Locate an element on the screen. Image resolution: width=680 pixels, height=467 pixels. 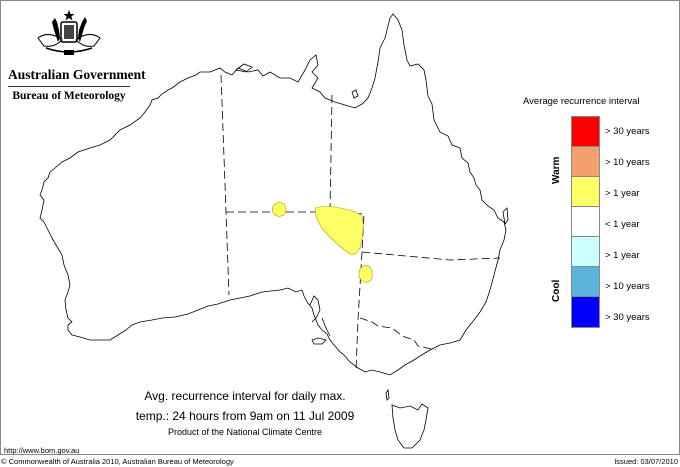
legend-swatch-neutral is located at coordinates (585, 222).